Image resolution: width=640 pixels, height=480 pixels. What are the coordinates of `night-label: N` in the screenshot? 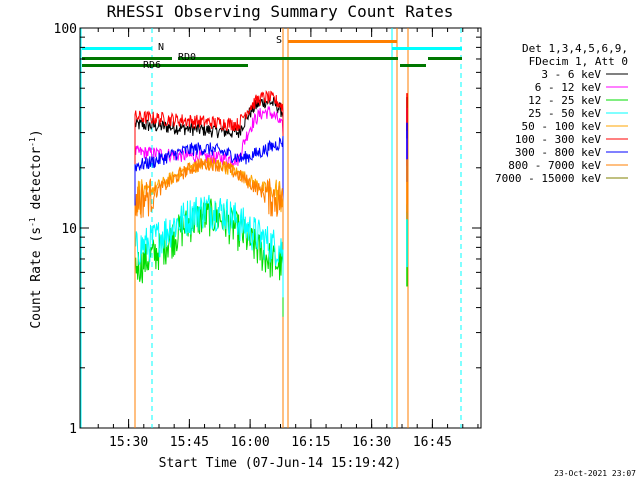 It's located at (161, 47).